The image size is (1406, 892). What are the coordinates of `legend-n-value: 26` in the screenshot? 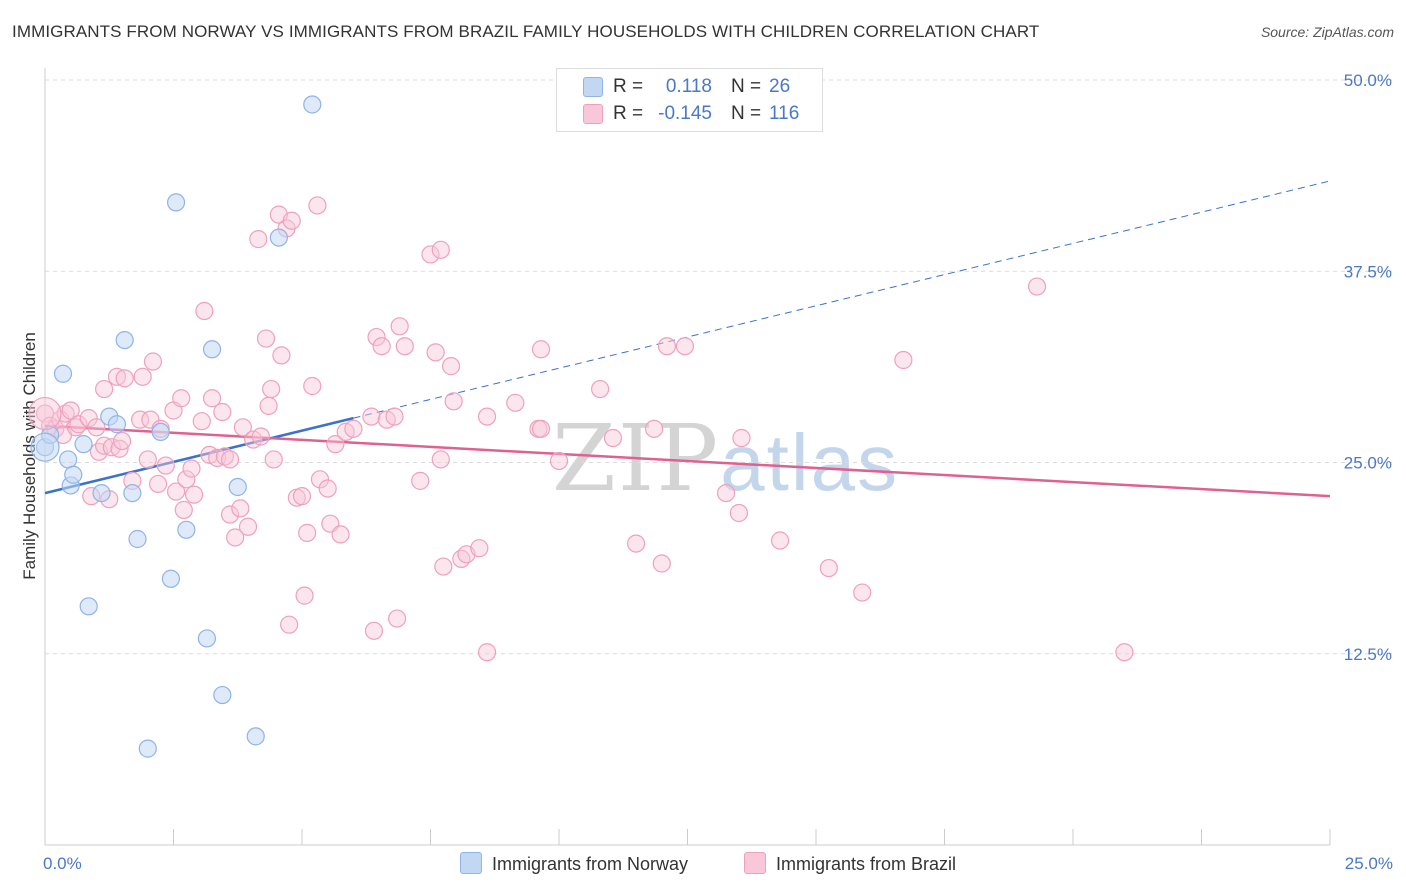 It's located at (780, 86).